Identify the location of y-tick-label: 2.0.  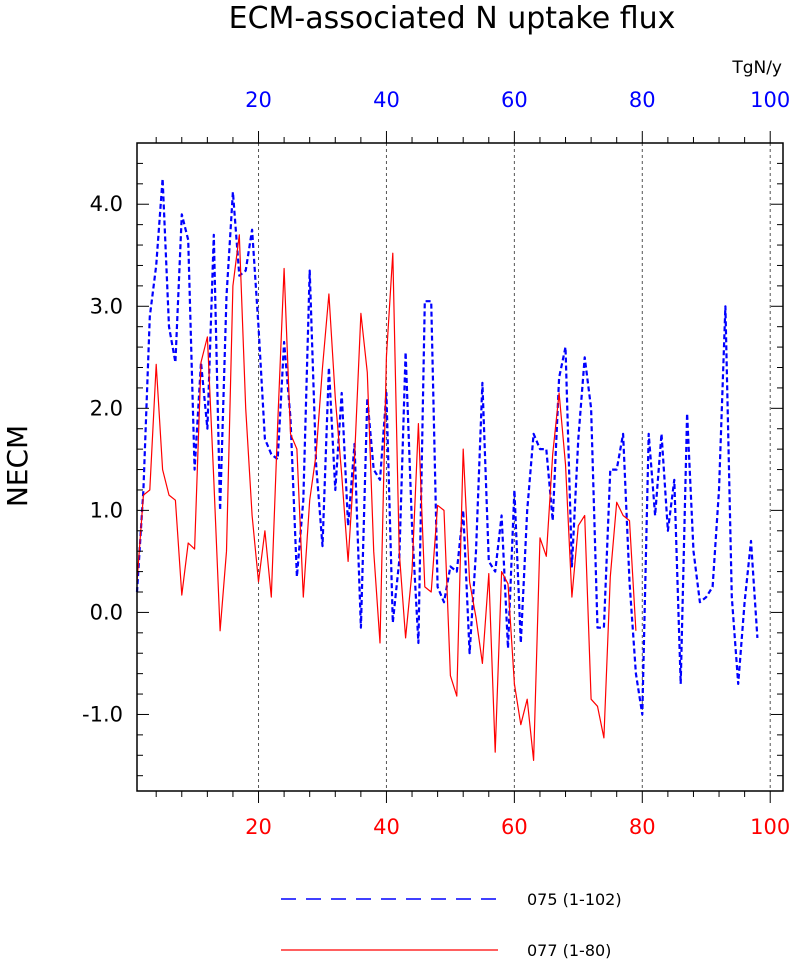
(106, 408).